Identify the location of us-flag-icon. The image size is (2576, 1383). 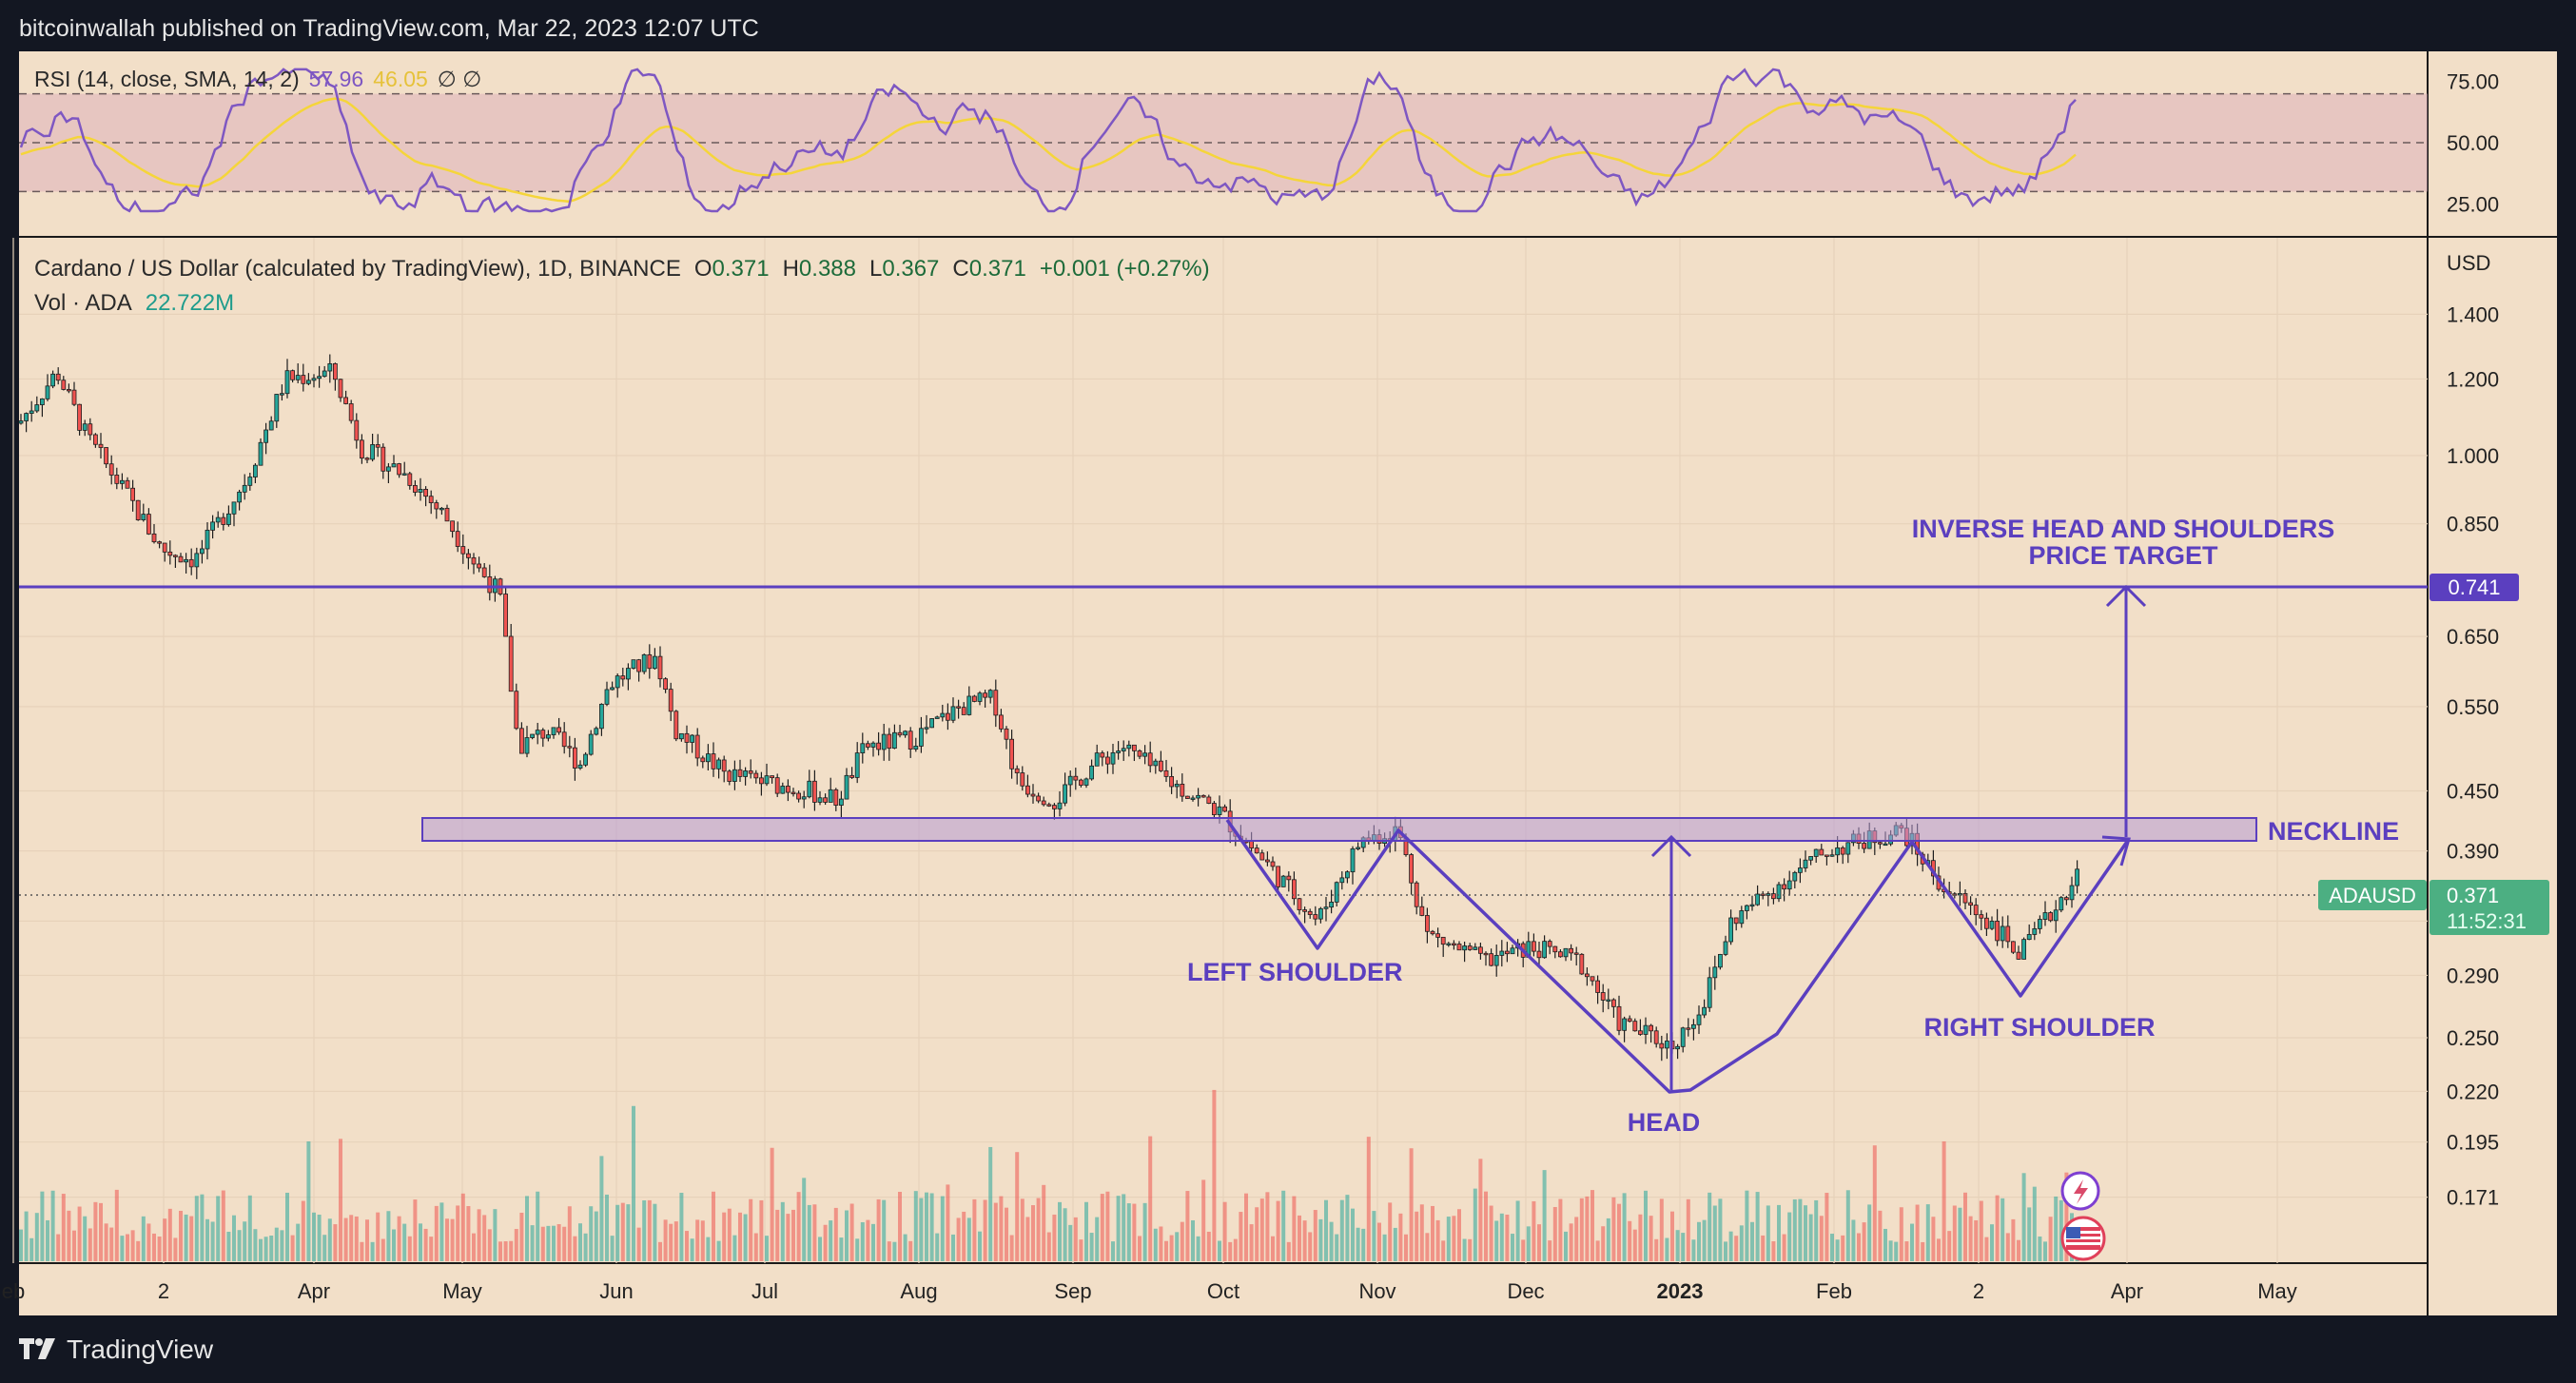
(2083, 1238).